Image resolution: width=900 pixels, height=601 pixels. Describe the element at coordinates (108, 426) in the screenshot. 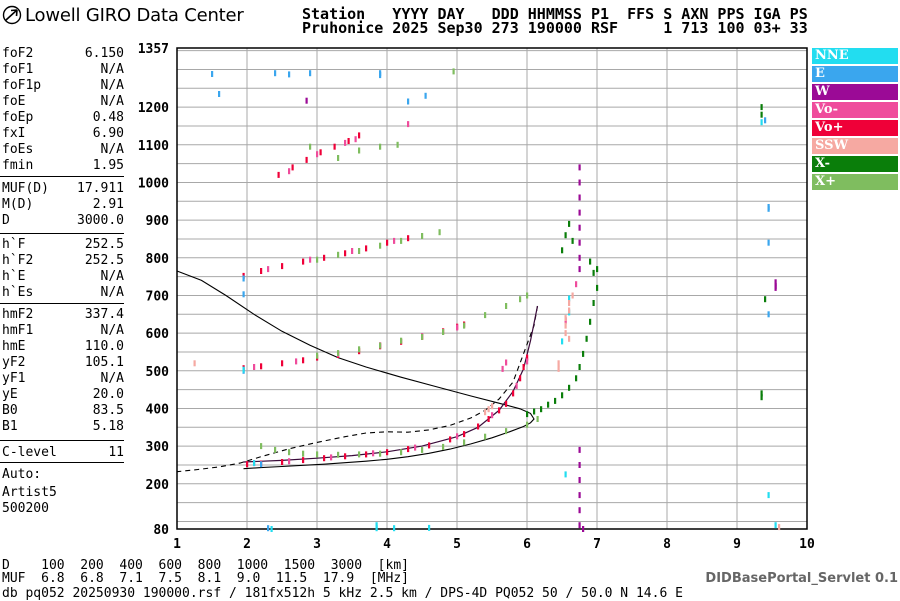

I see `param-value: 5.18` at that location.